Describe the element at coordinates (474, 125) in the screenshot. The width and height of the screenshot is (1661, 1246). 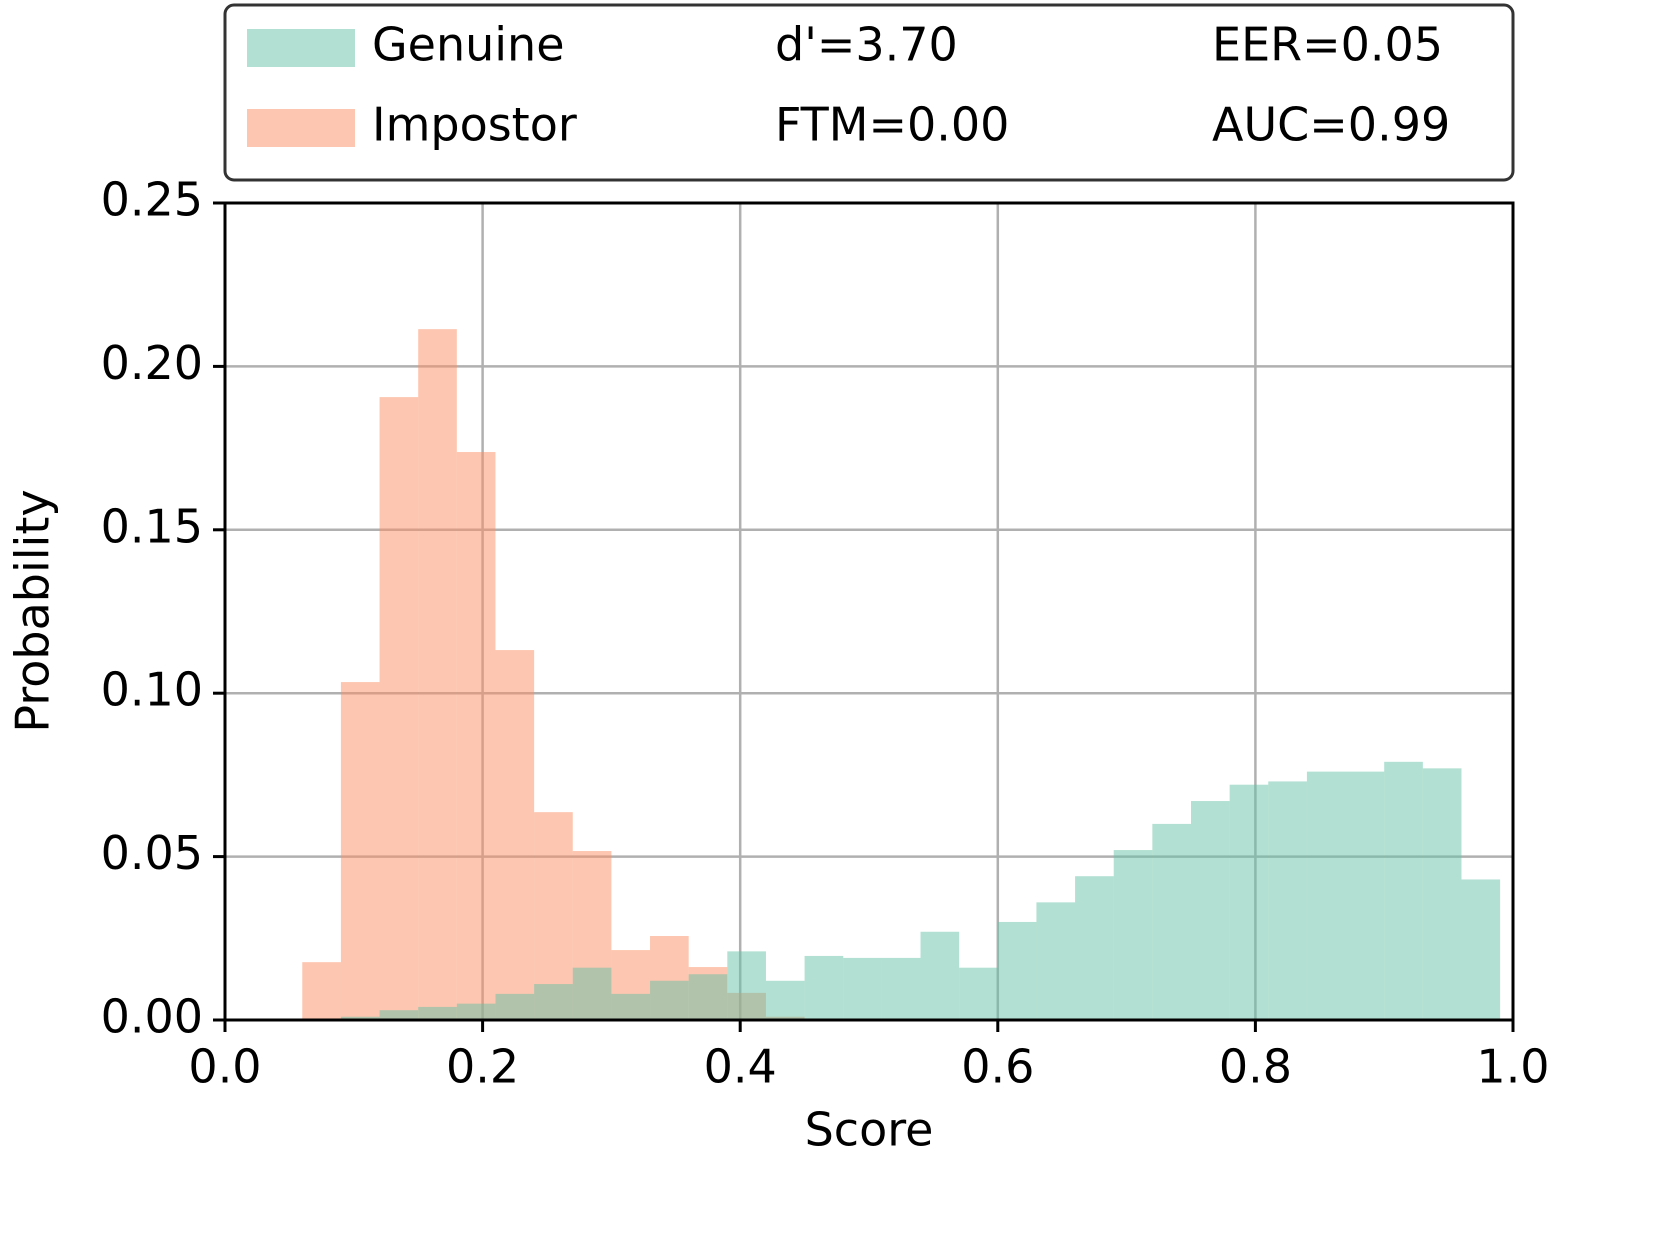
I see `legend-label: Impostor` at that location.